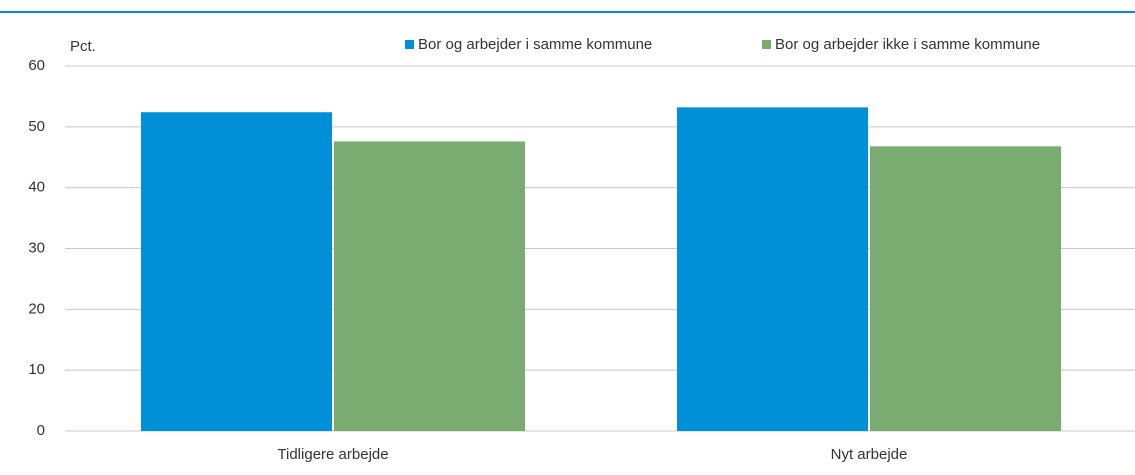 This screenshot has width=1135, height=475. I want to click on legend-label: Bor og arbejder i samme kommune, so click(535, 44).